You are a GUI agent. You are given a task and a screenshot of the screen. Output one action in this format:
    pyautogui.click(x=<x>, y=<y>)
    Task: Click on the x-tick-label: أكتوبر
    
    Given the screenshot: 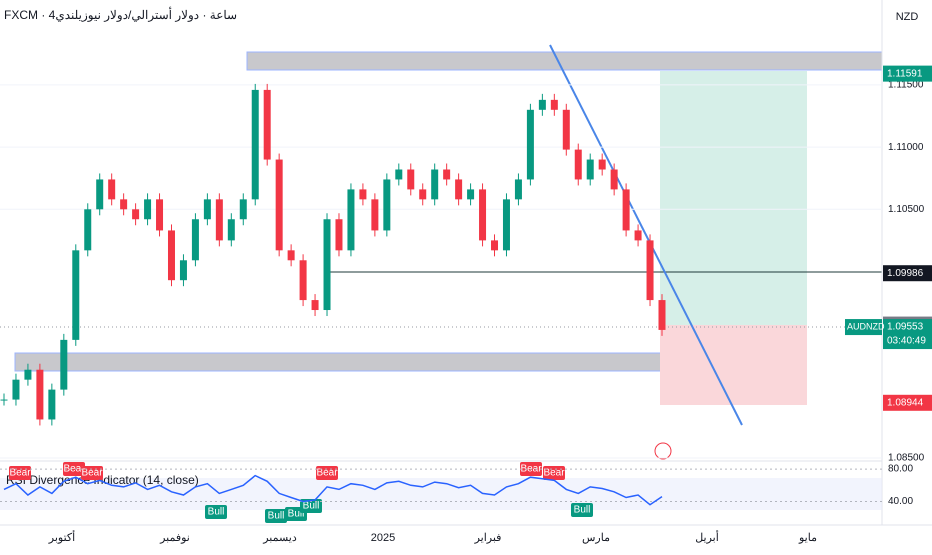 What is the action you would take?
    pyautogui.click(x=61, y=537)
    